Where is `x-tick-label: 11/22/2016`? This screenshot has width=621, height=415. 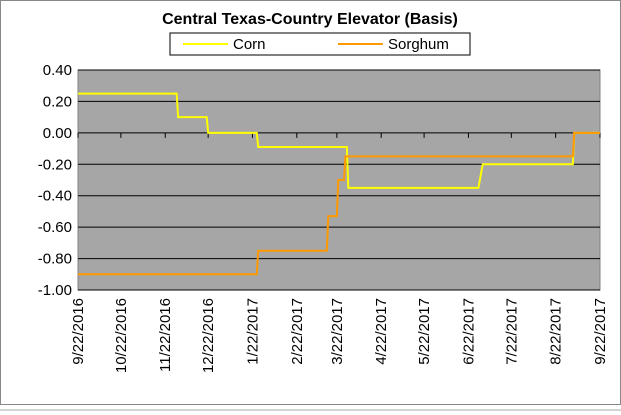
x-tick-label: 11/22/2016 is located at coordinates (165, 335).